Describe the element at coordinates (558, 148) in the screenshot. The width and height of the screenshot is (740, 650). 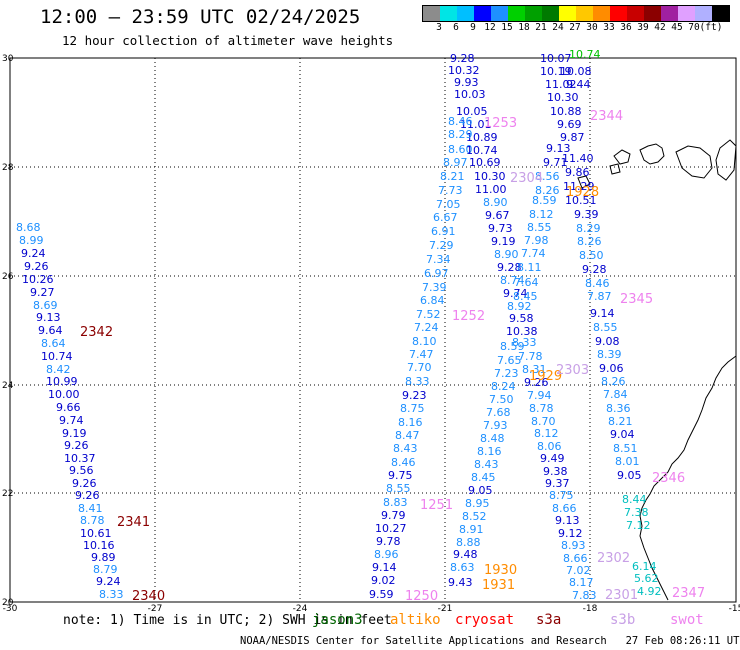
I see `wave-height-value: 9.13` at that location.